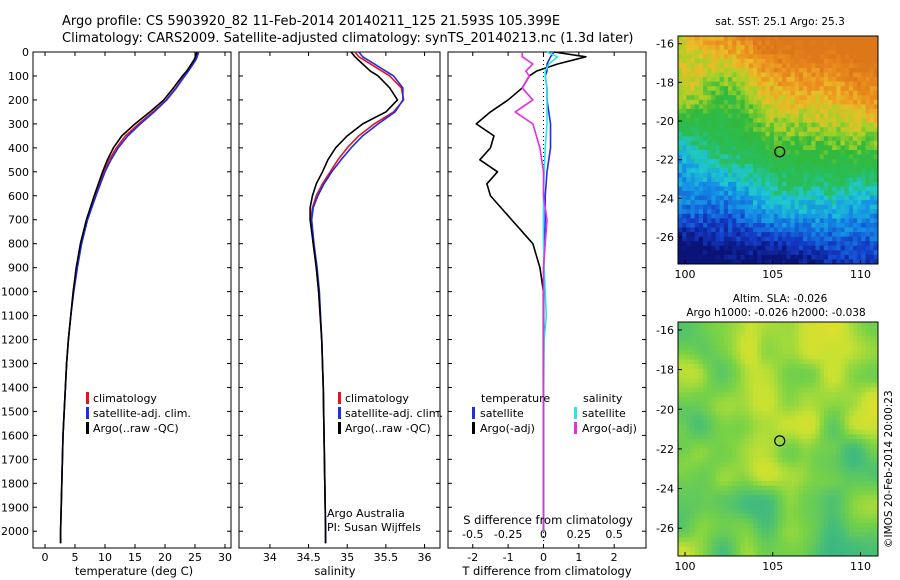 The height and width of the screenshot is (580, 900). What do you see at coordinates (135, 557) in the screenshot?
I see `x-tick-label: 15` at bounding box center [135, 557].